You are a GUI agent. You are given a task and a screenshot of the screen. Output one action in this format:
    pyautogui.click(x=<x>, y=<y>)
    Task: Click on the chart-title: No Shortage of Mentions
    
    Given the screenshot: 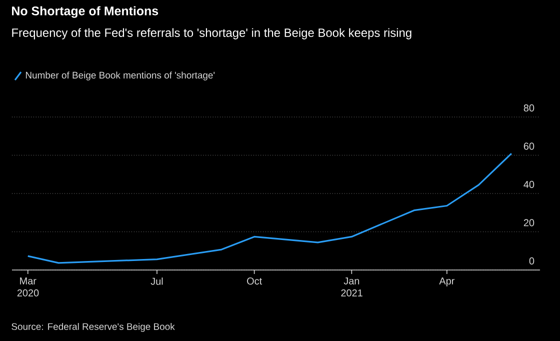 What is the action you would take?
    pyautogui.click(x=85, y=12)
    